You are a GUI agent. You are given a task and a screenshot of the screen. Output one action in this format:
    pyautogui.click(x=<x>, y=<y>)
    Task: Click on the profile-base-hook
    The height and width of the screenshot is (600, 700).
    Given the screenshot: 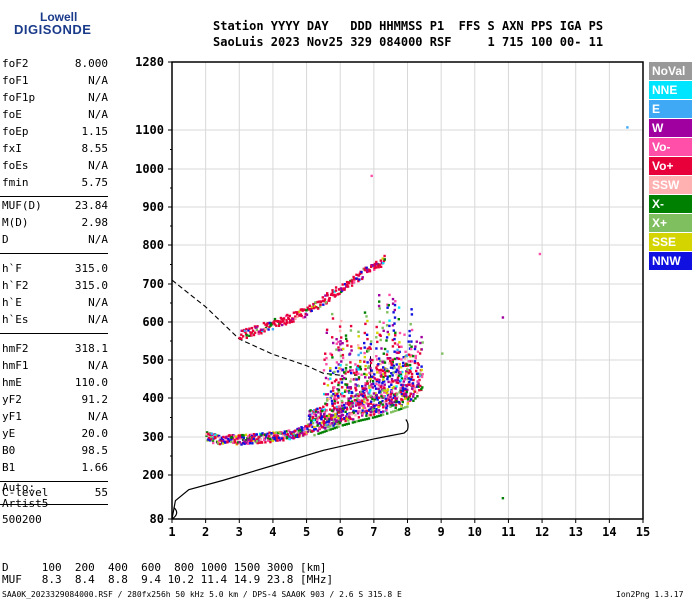 What is the action you would take?
    pyautogui.click(x=174, y=513)
    